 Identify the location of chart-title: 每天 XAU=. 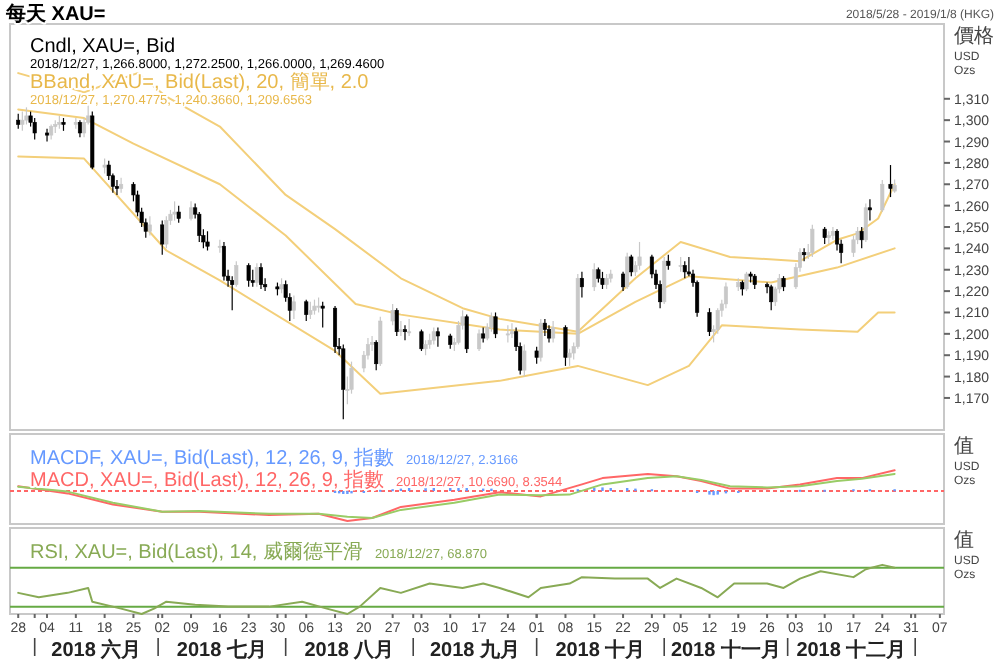
(55, 14).